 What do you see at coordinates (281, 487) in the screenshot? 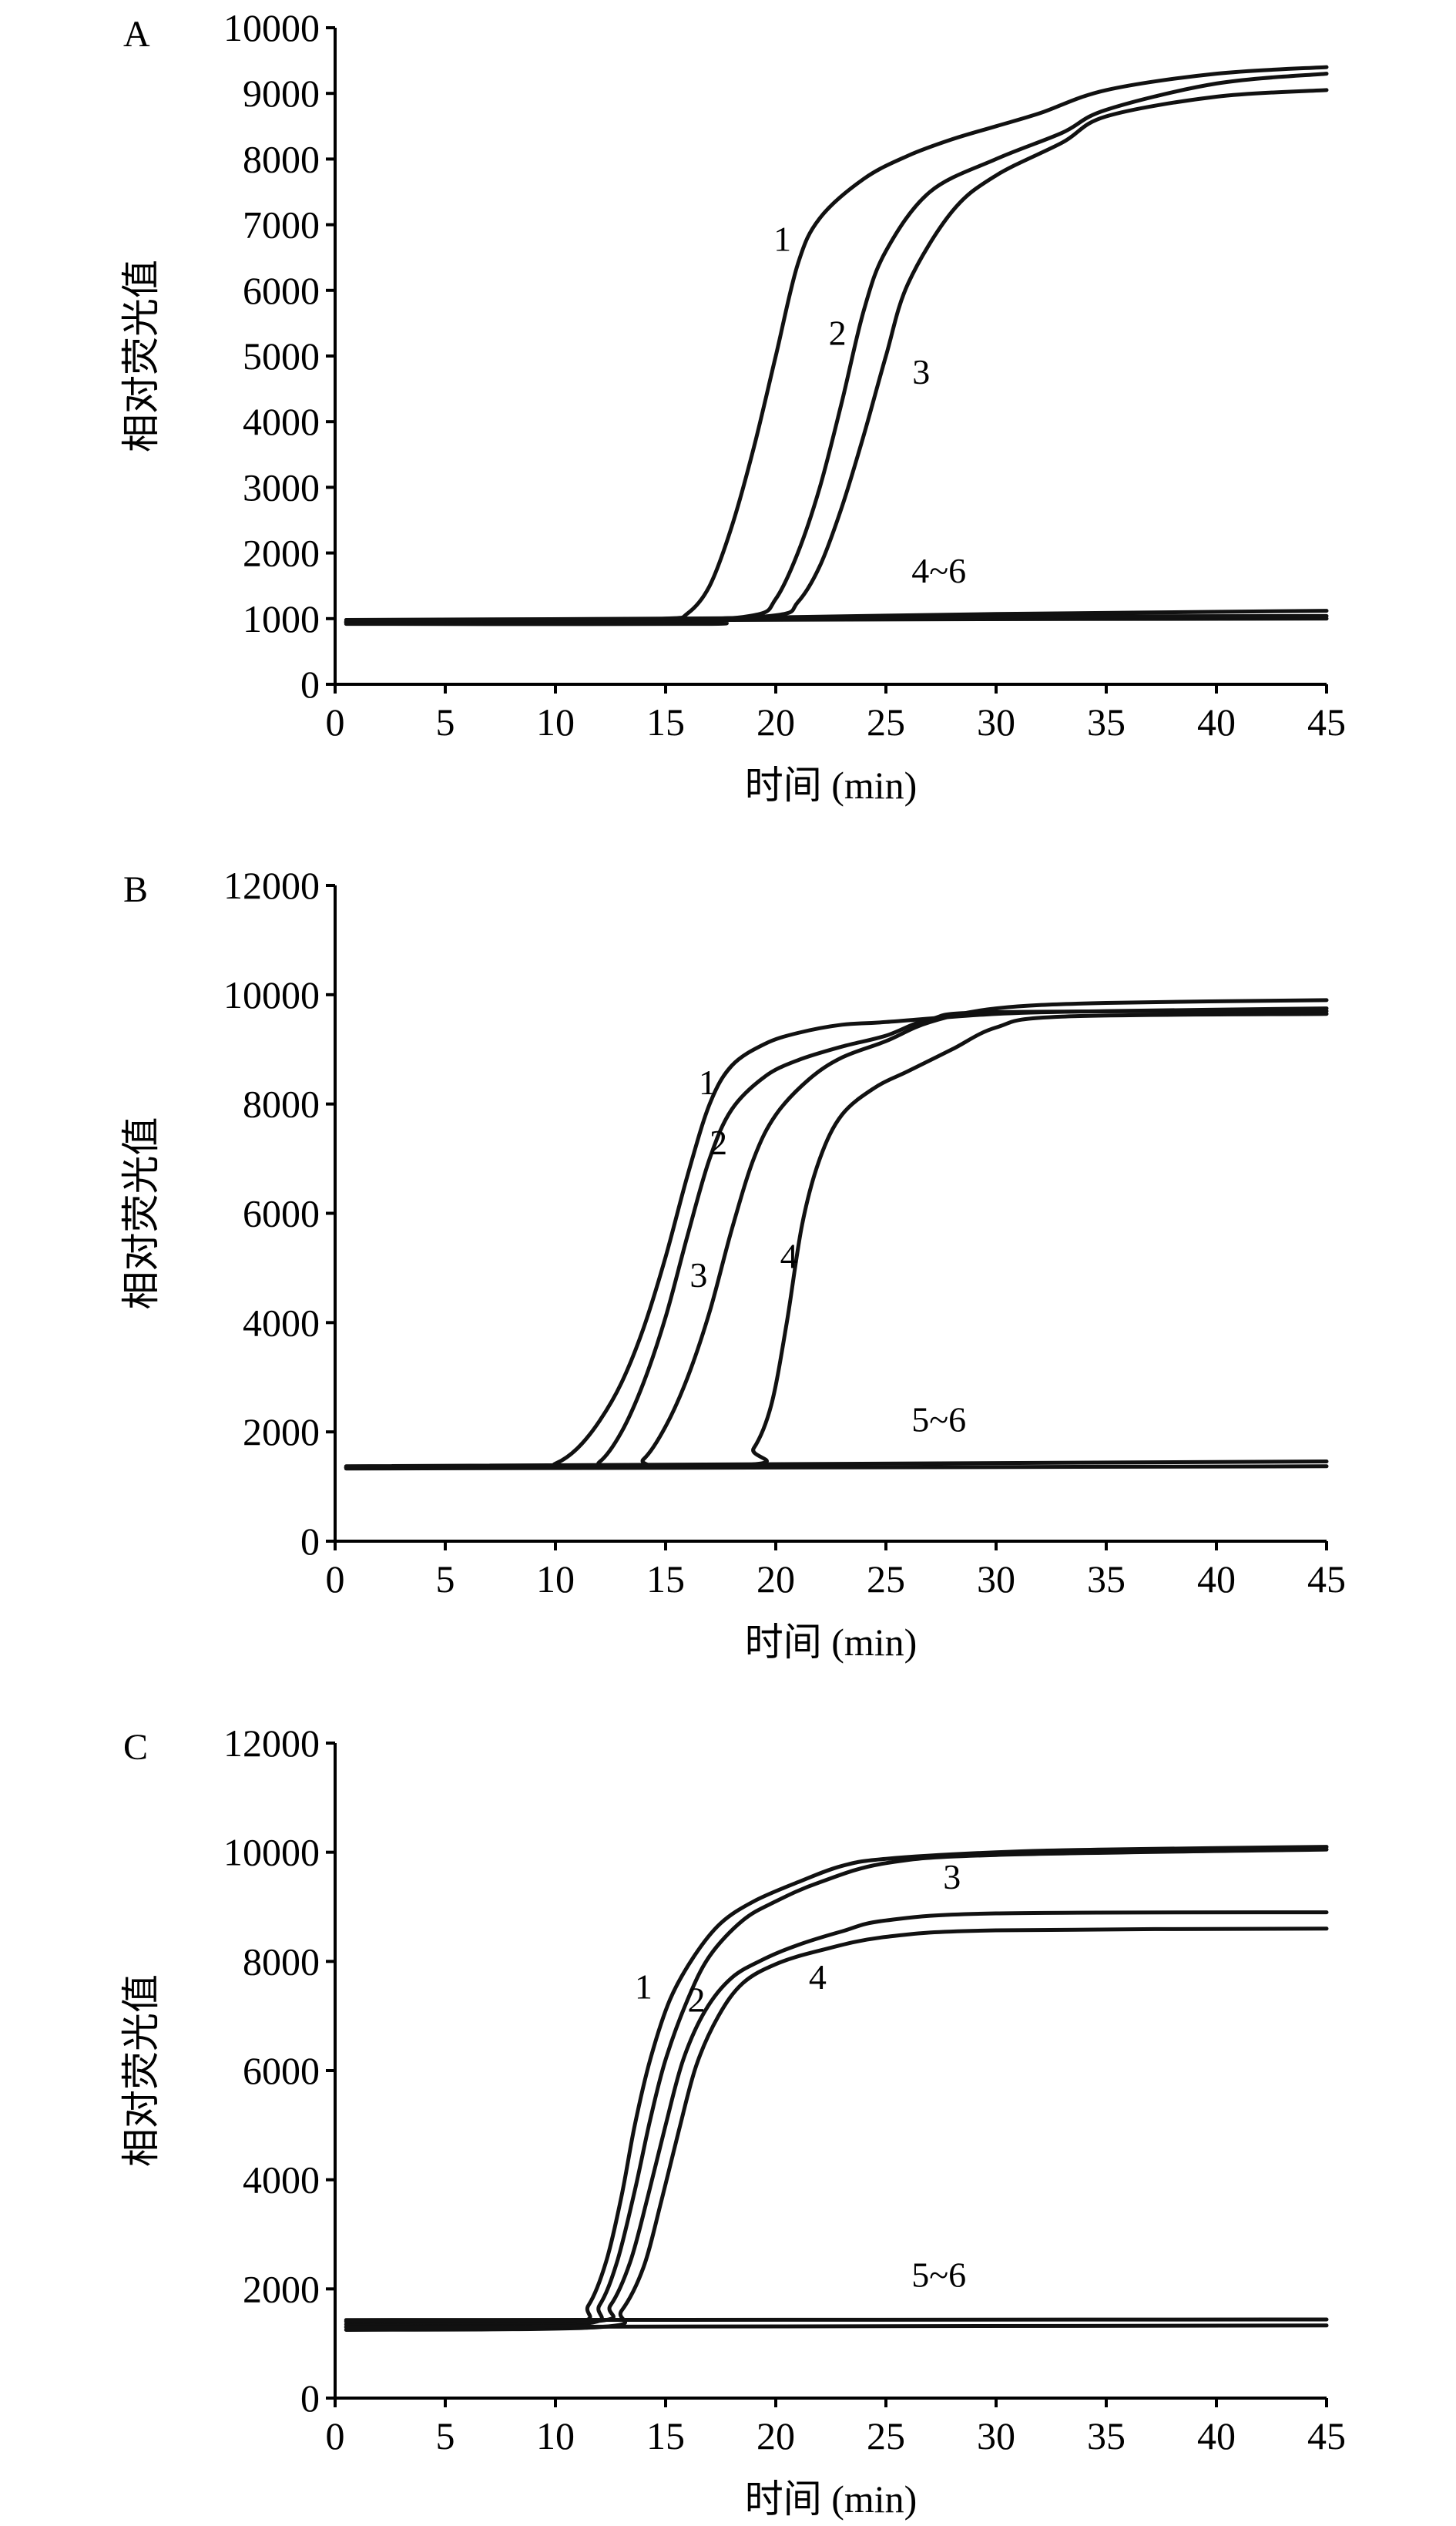
I see `y-tick-label: 3000` at bounding box center [281, 487].